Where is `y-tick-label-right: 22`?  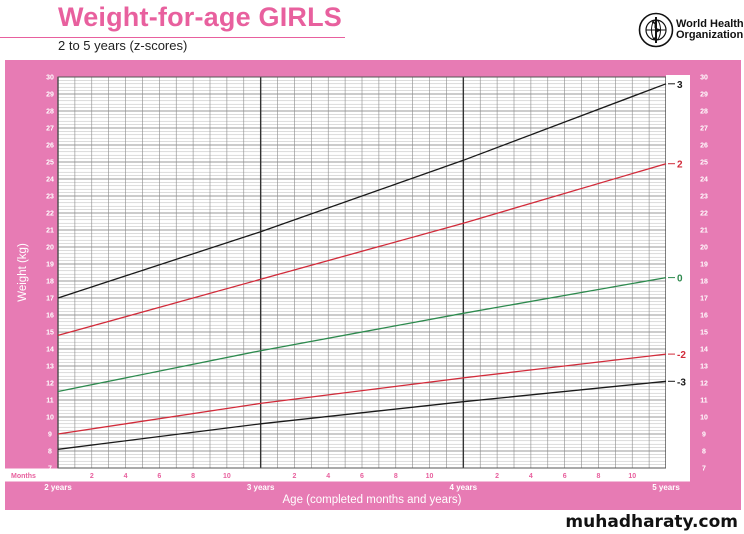 y-tick-label-right: 22 is located at coordinates (704, 214).